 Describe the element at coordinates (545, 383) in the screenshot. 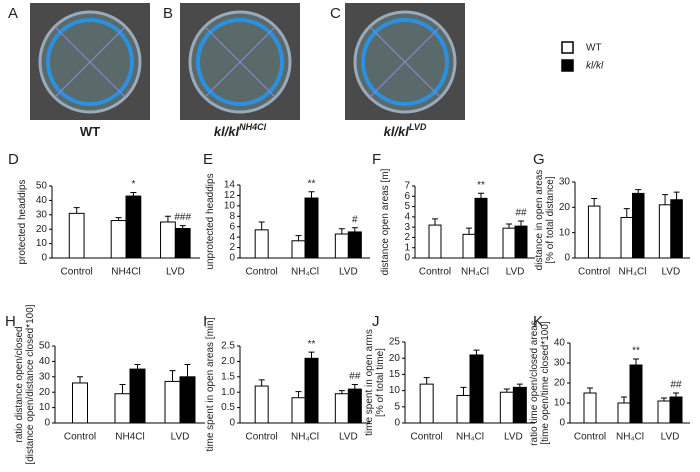

I see `y-axis-label-line: [time open/time closed*100]` at that location.